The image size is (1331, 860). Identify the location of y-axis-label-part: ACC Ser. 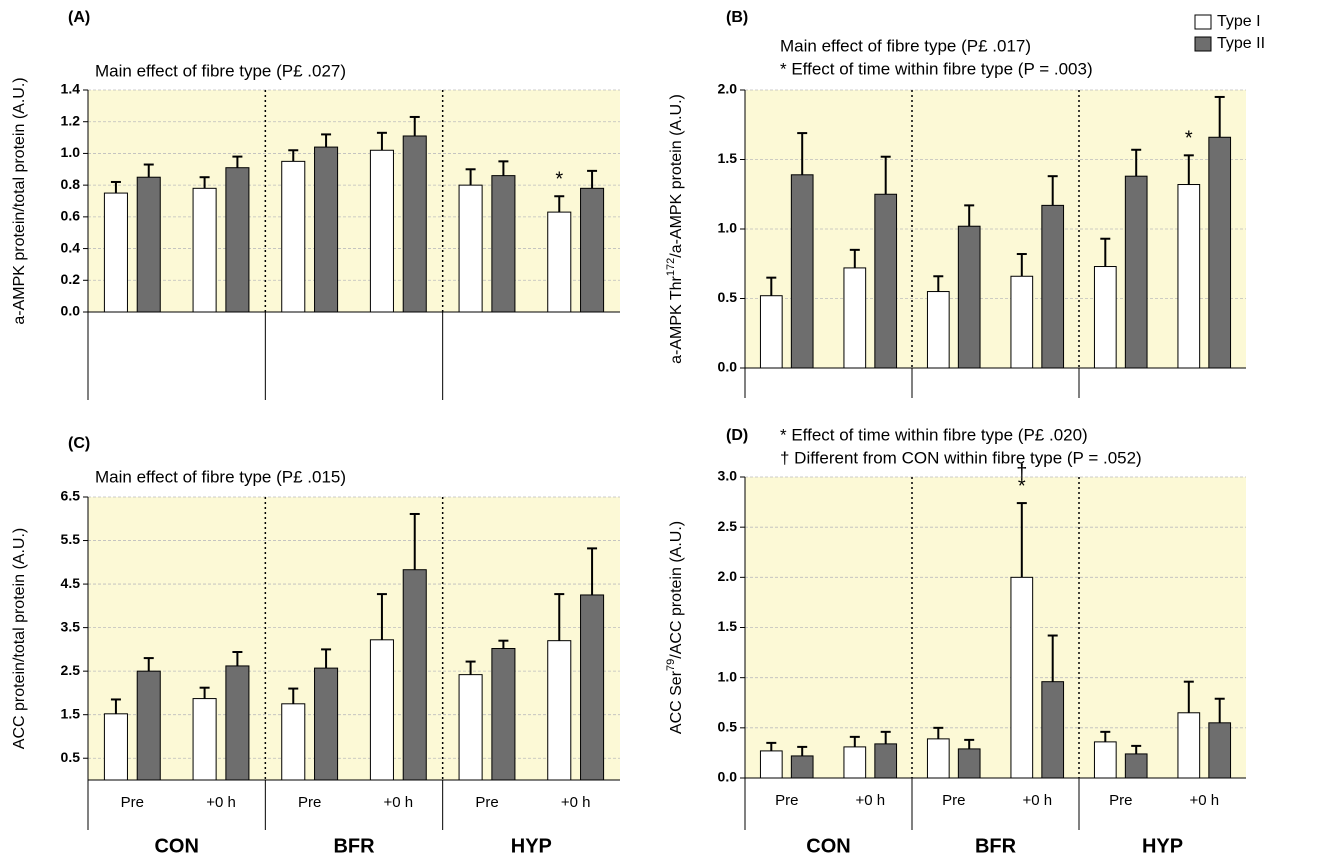
(676, 702).